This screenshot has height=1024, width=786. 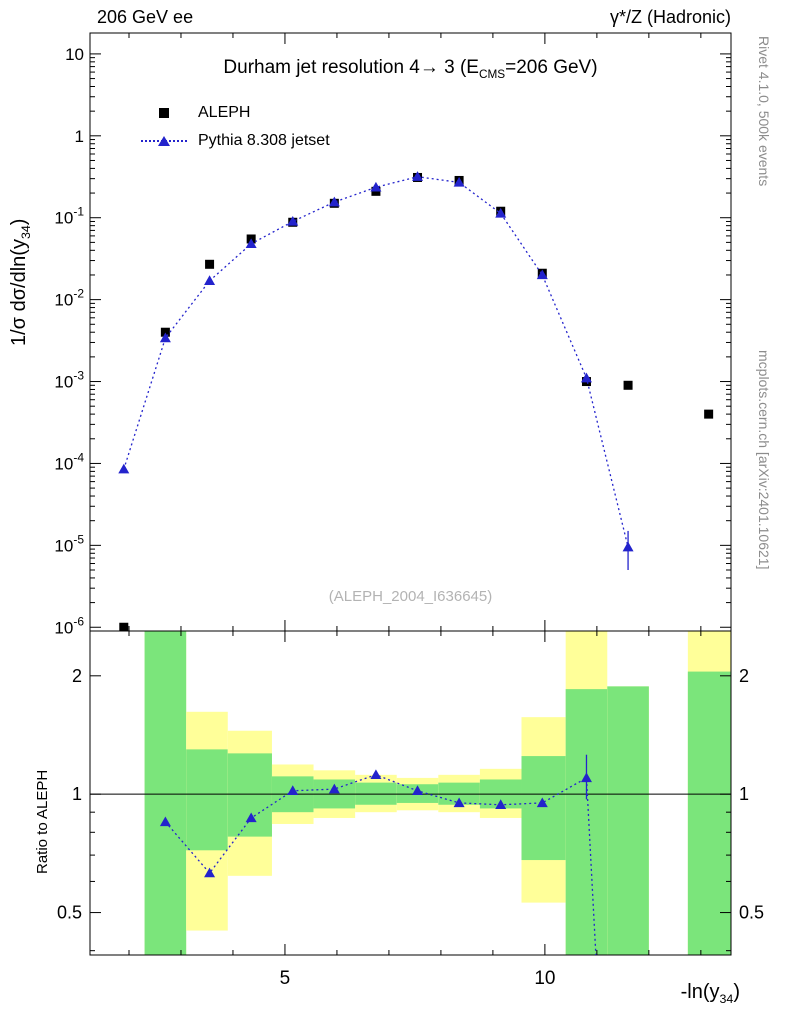 I want to click on mc-curve, so click(x=380, y=864).